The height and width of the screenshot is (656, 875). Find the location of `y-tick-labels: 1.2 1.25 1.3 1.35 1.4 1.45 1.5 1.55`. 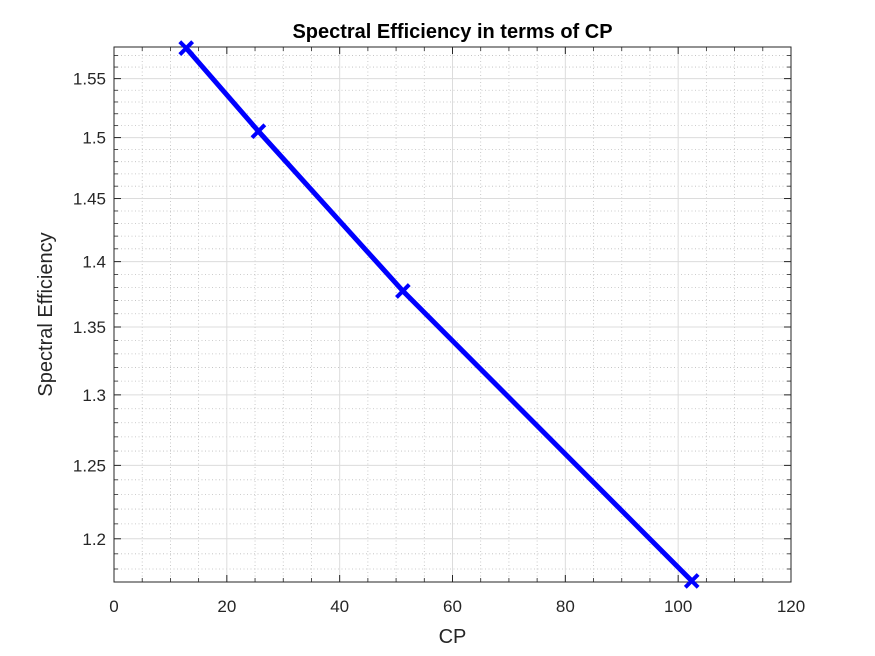

y-tick-labels: 1.2 1.25 1.3 1.35 1.4 1.45 1.5 1.55 is located at coordinates (89, 309).